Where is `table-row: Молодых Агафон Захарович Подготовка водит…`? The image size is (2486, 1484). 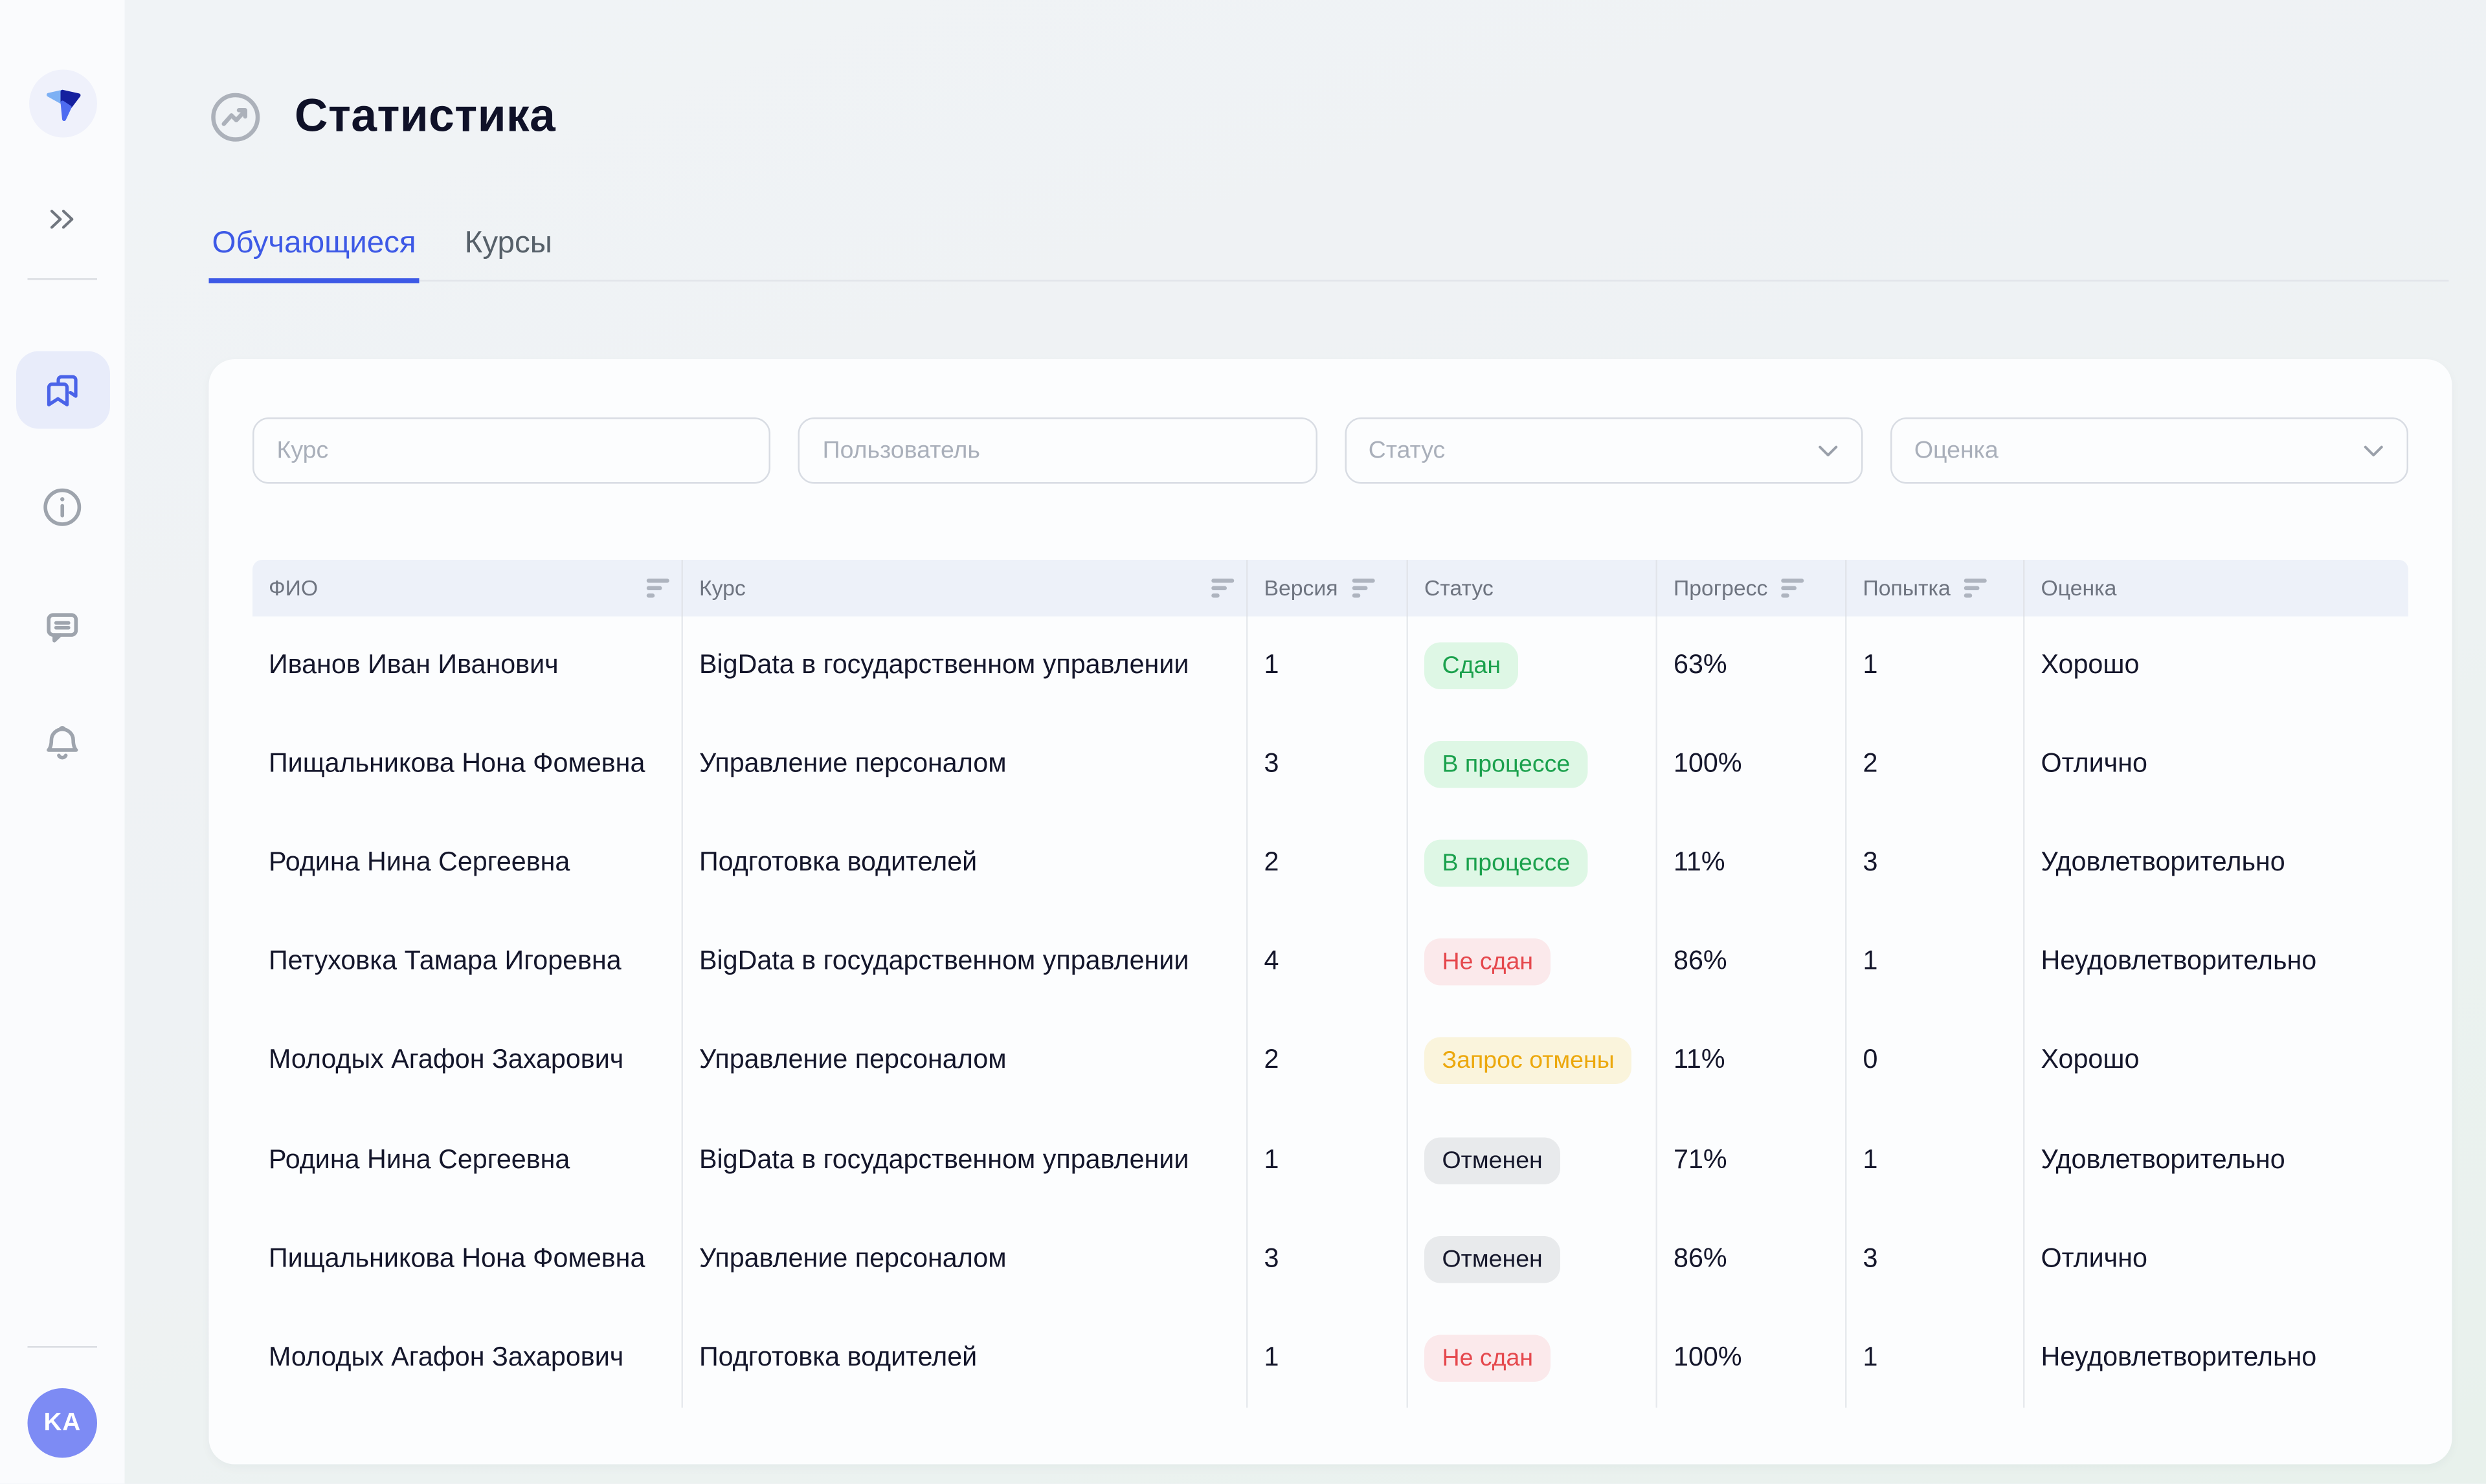 table-row: Молодых Агафон Захарович Подготовка водит… is located at coordinates (1331, 1358).